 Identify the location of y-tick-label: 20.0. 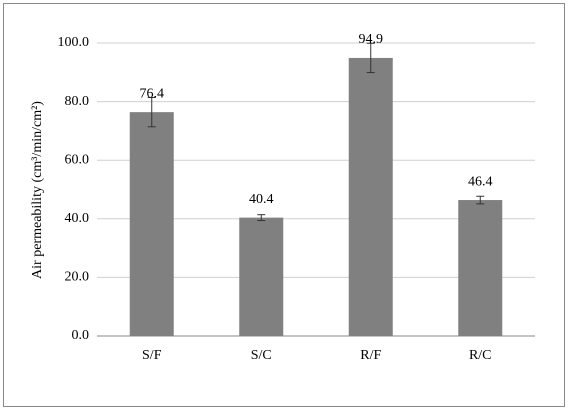
(77, 277).